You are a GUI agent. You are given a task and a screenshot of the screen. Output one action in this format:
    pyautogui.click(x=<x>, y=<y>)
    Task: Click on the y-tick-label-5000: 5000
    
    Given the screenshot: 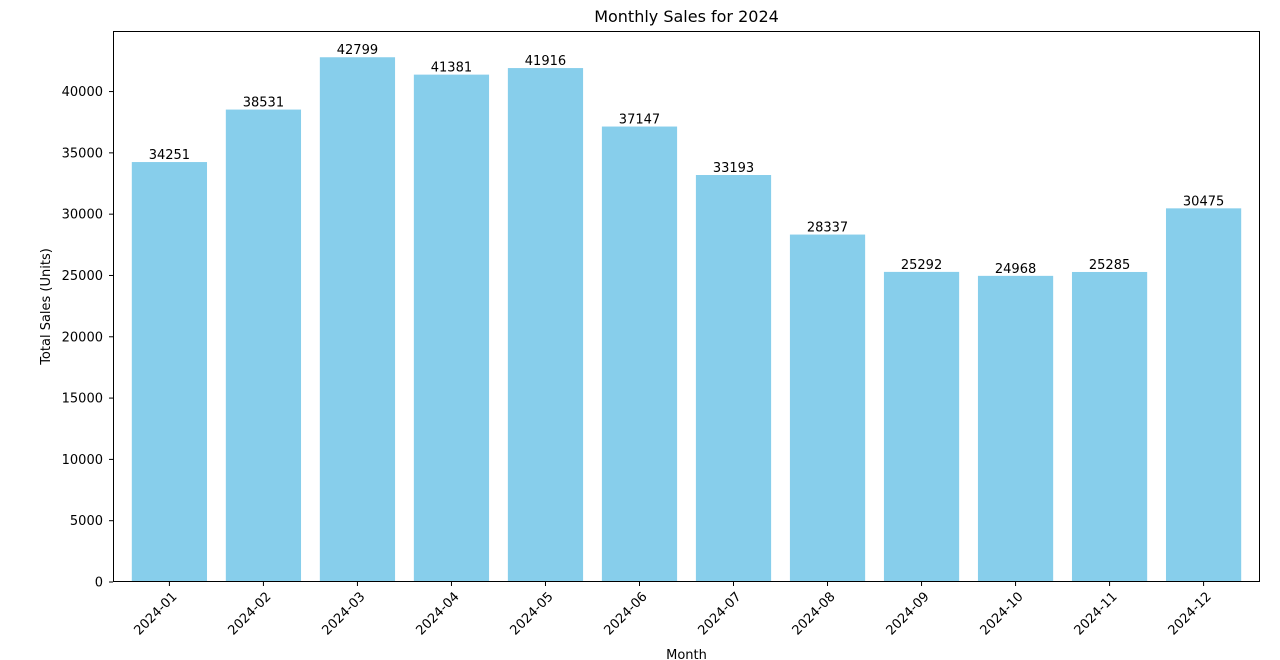 What is the action you would take?
    pyautogui.click(x=86, y=521)
    